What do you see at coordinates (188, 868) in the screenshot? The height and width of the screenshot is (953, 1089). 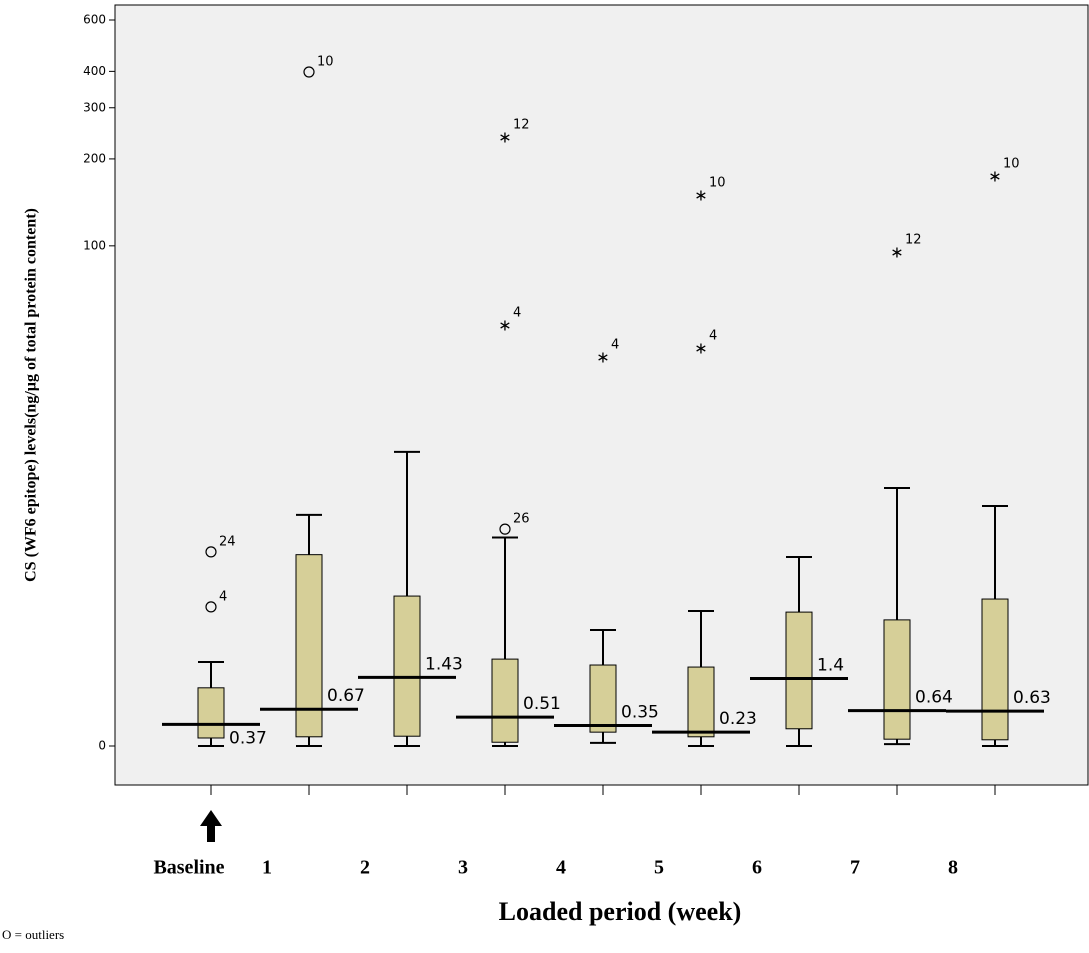 I see `x-tick-label: Baseline` at bounding box center [188, 868].